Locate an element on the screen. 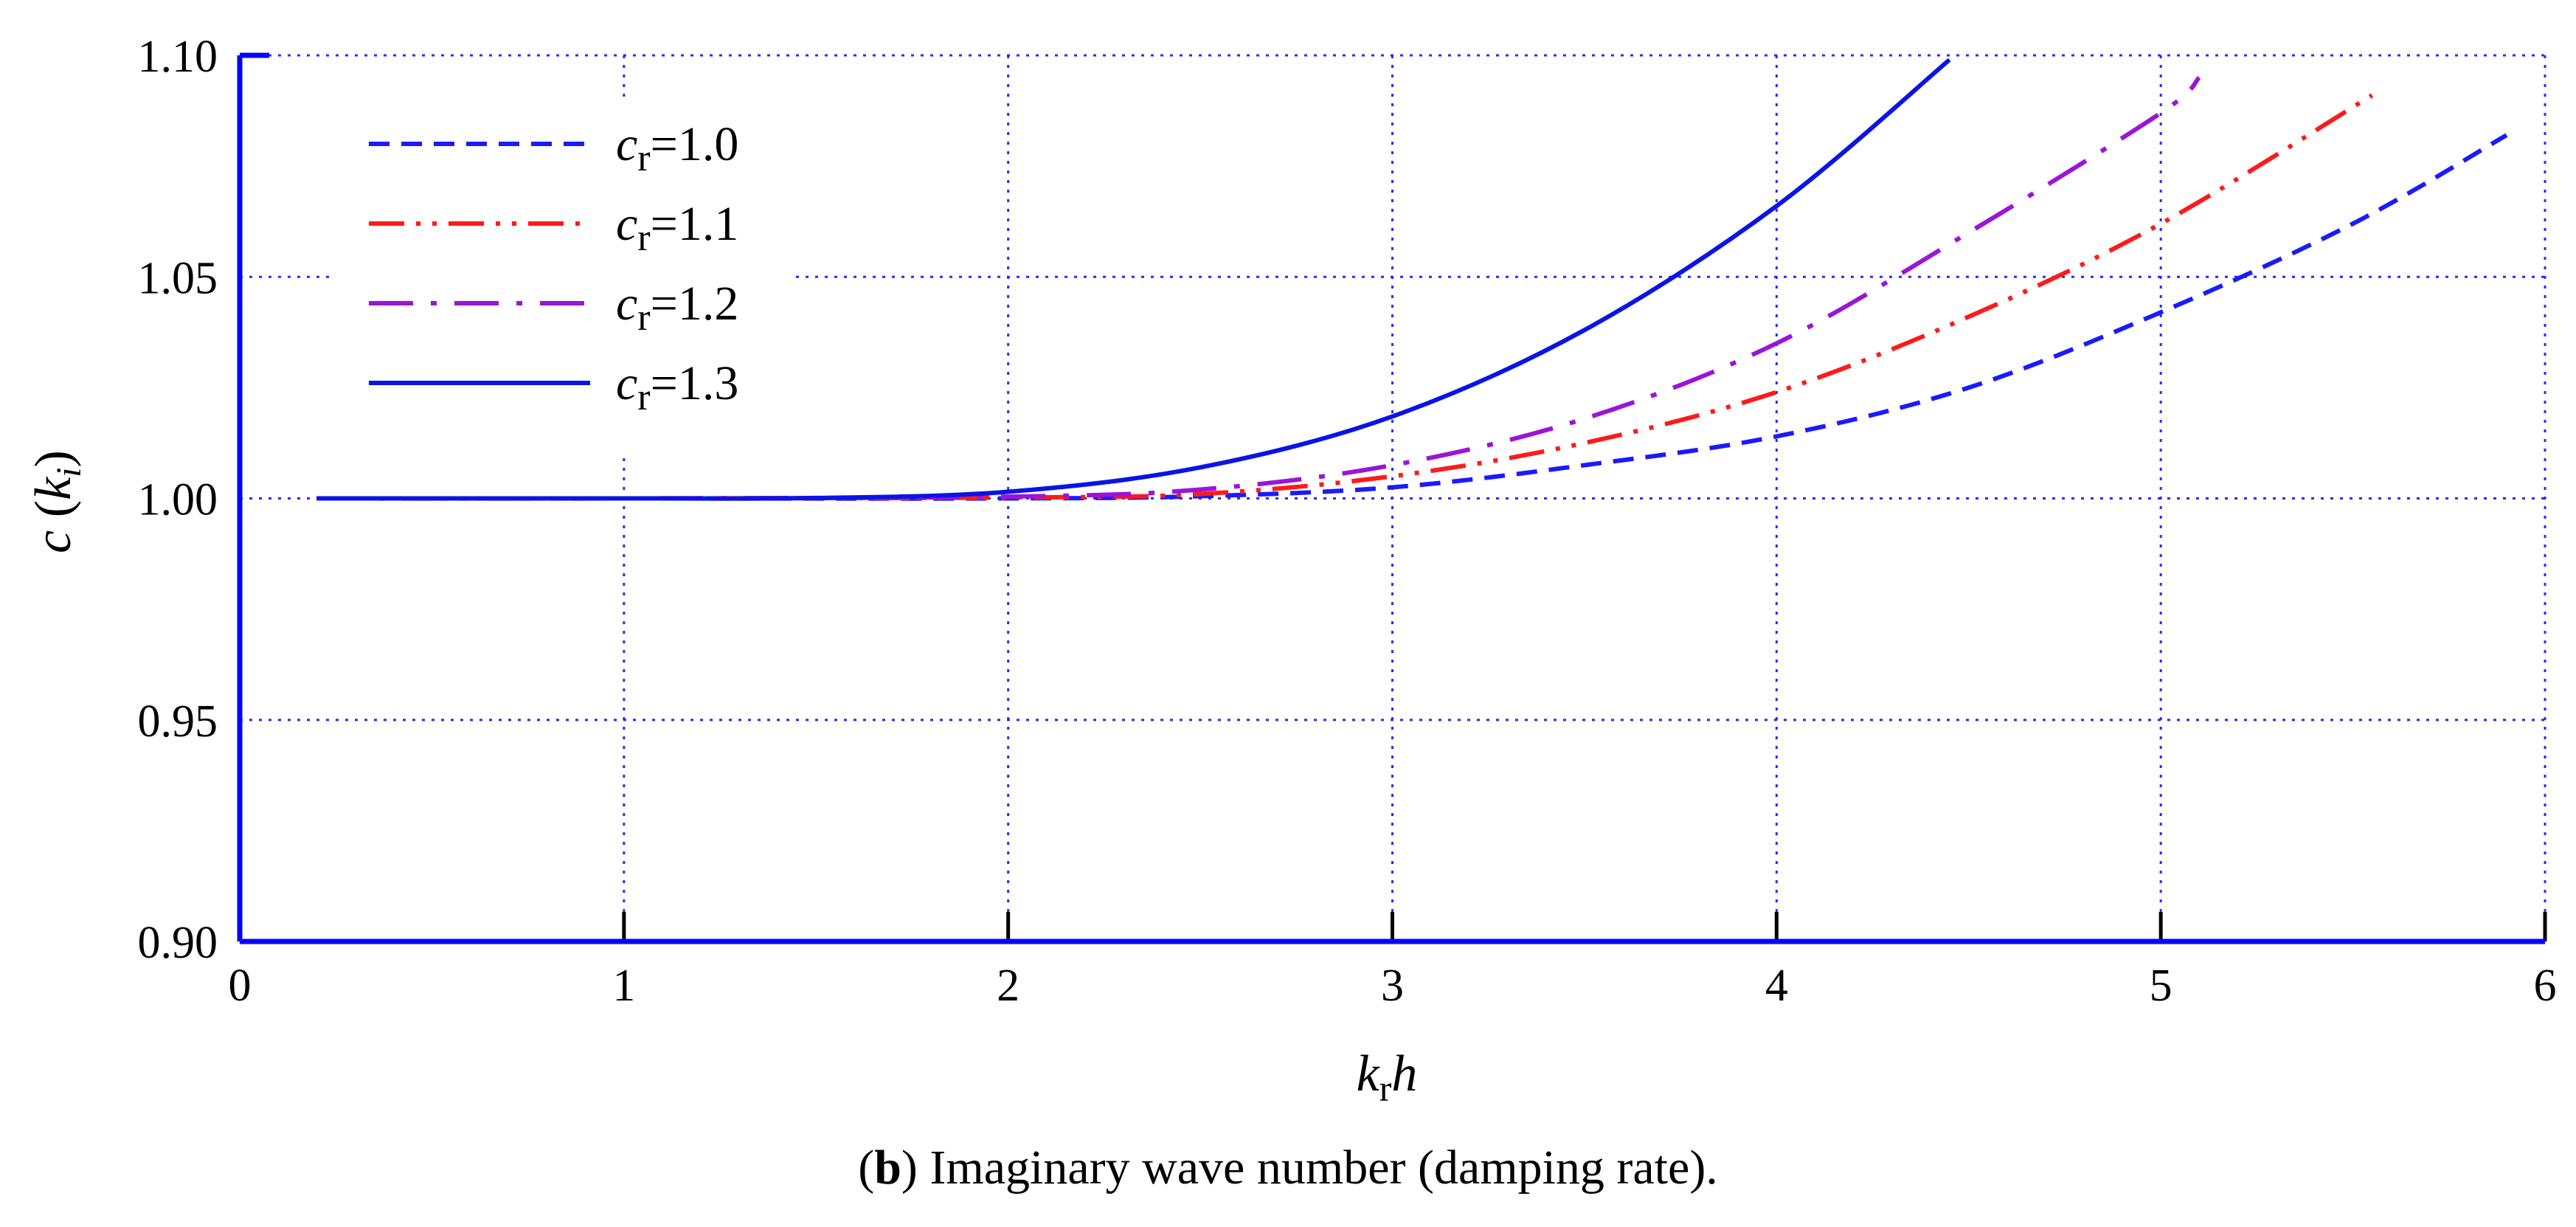 The image size is (2576, 1227). y-tick-label: 1.10 is located at coordinates (178, 57).